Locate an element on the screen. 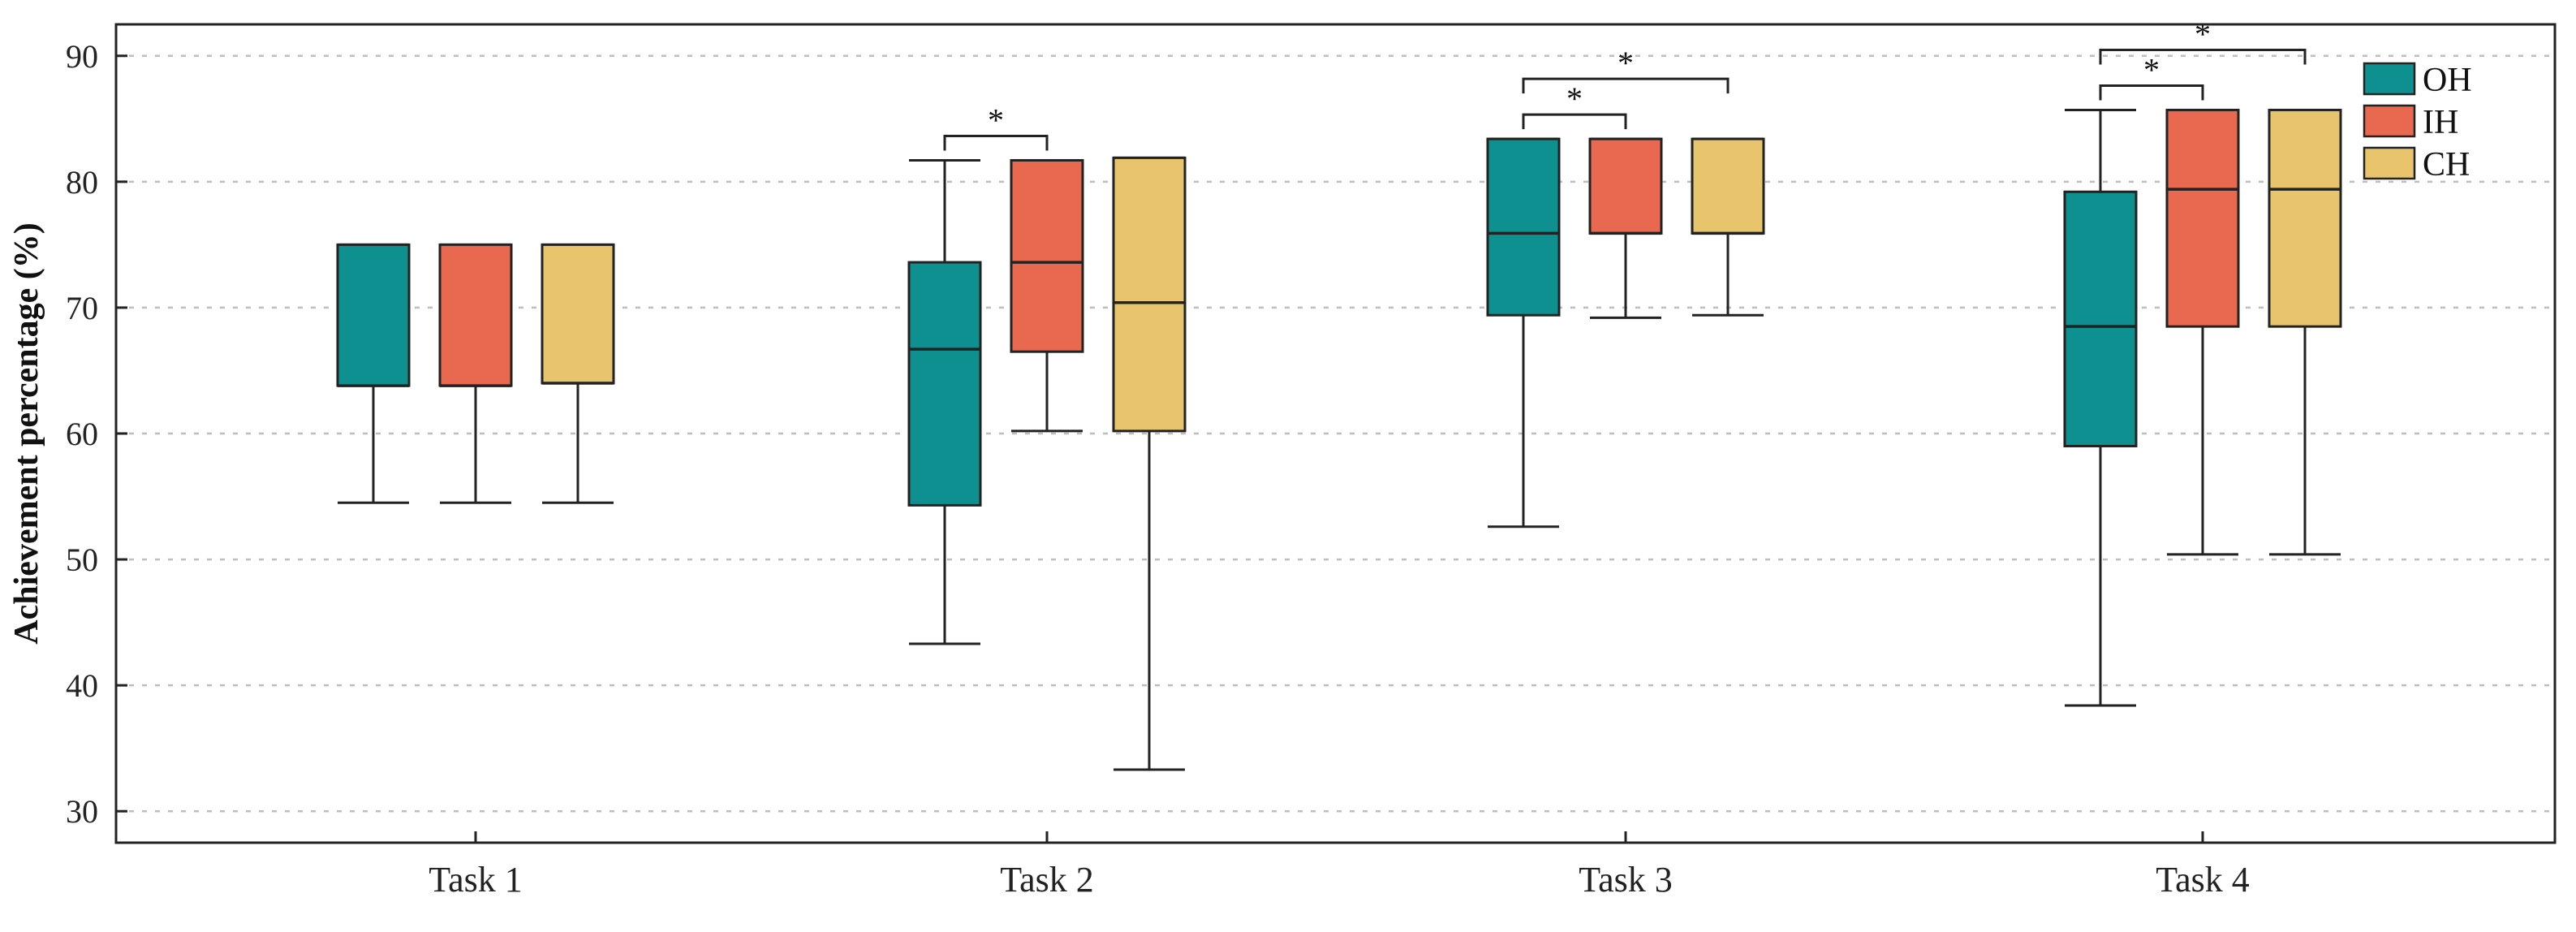 The image size is (2576, 932). x-tick-label: Task 2 is located at coordinates (1046, 880).